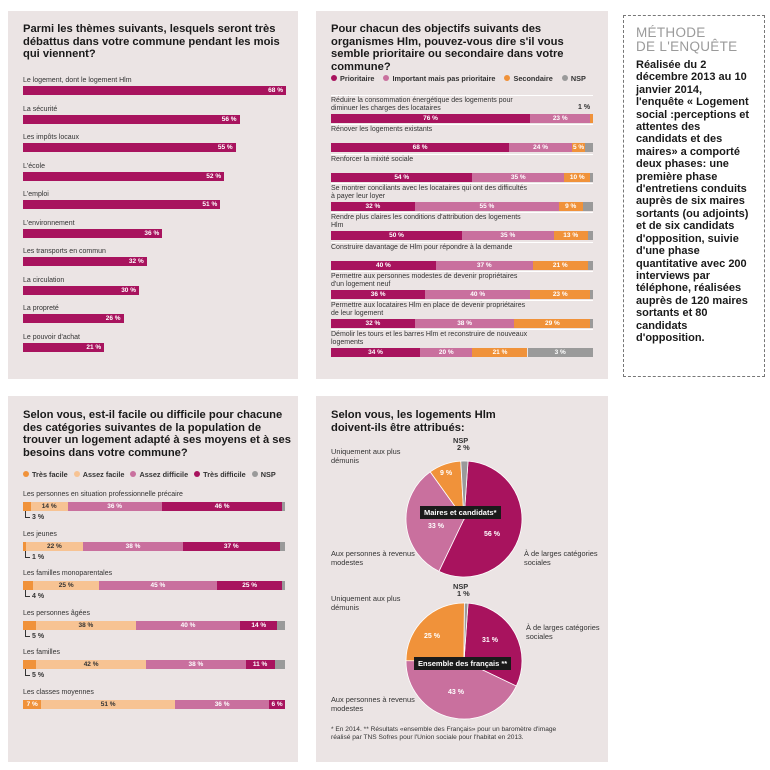 This screenshot has height=770, width=770. What do you see at coordinates (552, 324) in the screenshot?
I see `segment: 29 %` at bounding box center [552, 324].